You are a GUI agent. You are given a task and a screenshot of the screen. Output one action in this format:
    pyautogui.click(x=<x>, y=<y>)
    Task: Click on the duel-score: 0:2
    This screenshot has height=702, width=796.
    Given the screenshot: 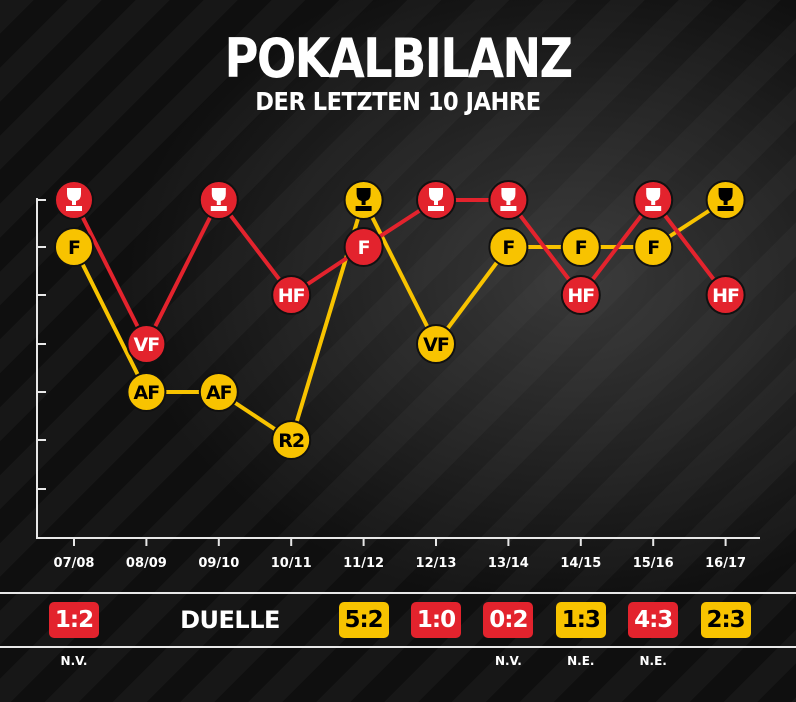 What is the action you would take?
    pyautogui.click(x=508, y=620)
    